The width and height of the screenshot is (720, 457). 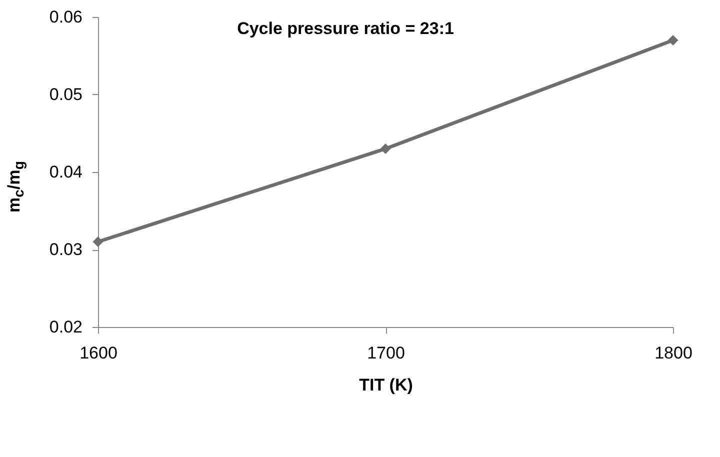 What do you see at coordinates (386, 385) in the screenshot?
I see `x-axis-title: TIT (K)` at bounding box center [386, 385].